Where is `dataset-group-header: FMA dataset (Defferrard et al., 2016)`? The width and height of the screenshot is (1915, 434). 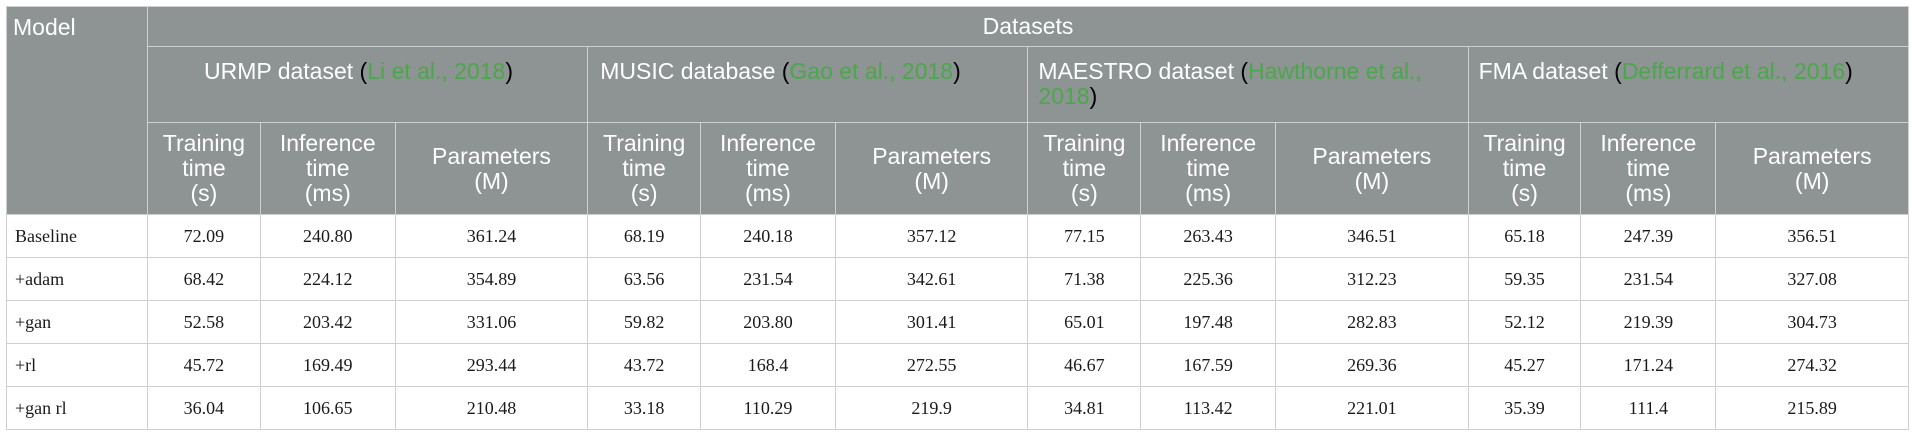
dataset-group-header: FMA dataset (Defferrard et al., 2016) is located at coordinates (1688, 84).